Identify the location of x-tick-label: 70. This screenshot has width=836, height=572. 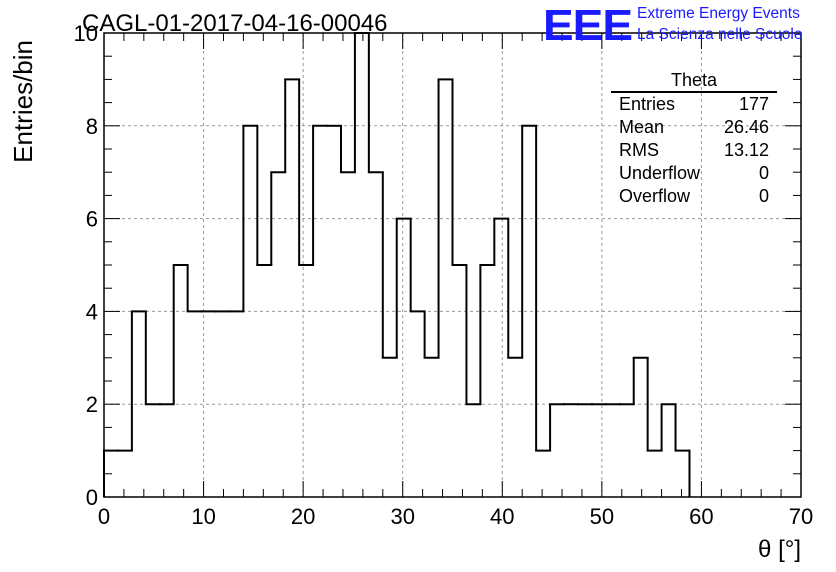
(801, 516).